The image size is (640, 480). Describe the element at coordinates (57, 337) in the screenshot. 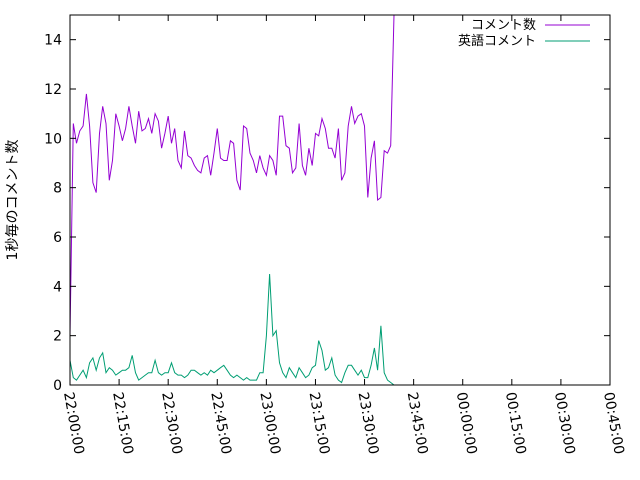

I see `y-tick-label: 2` at that location.